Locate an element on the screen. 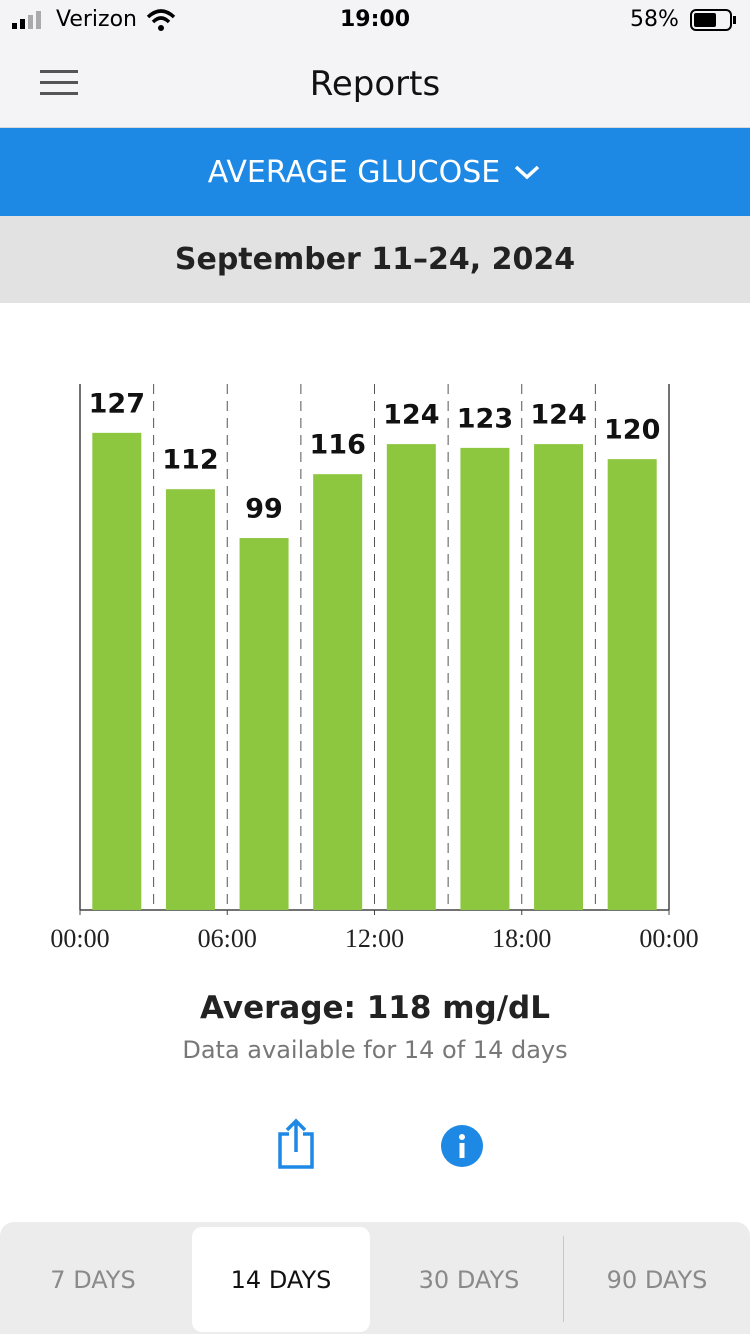 Image resolution: width=750 pixels, height=1334 pixels. nav-bar: Reports is located at coordinates (375, 84).